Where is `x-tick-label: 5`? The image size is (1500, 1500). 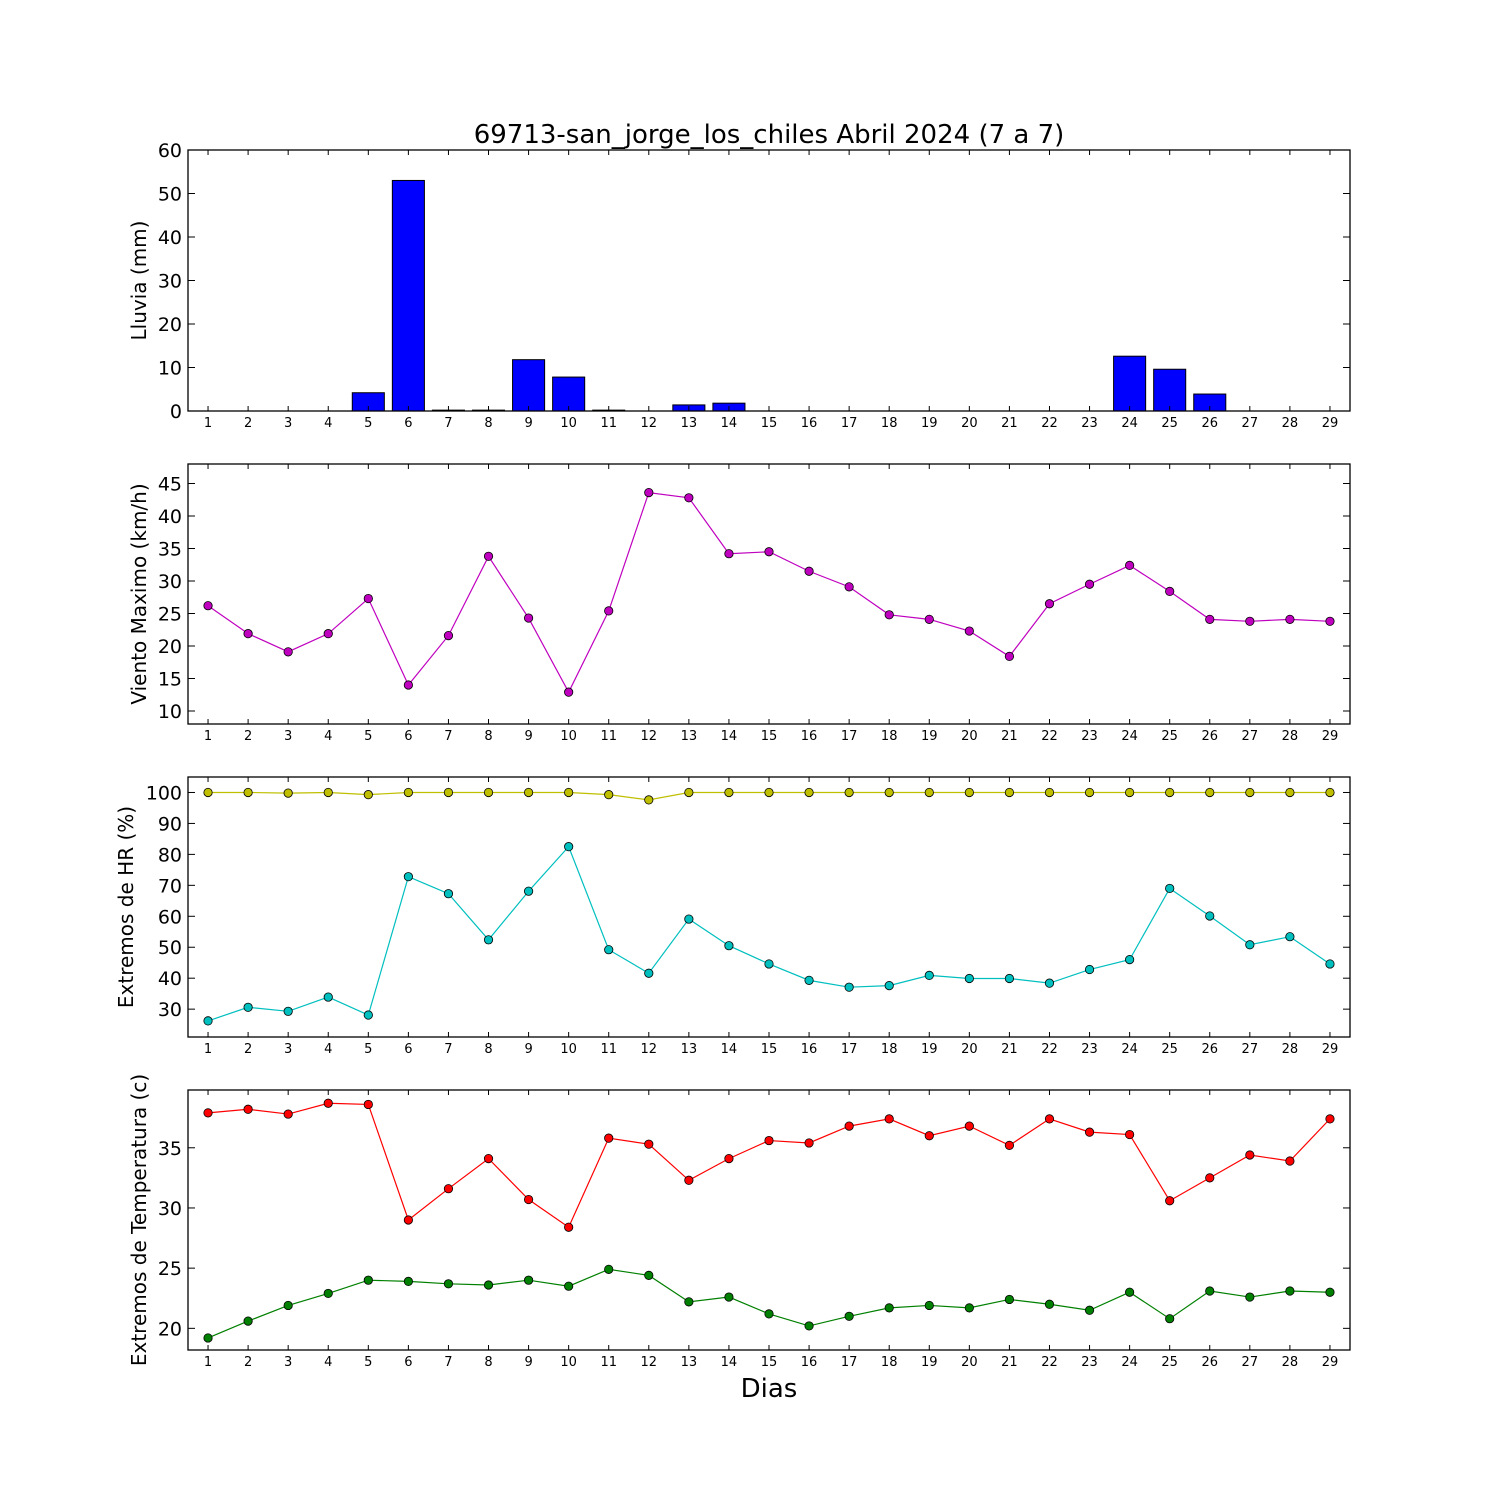
x-tick-label: 5 is located at coordinates (368, 423).